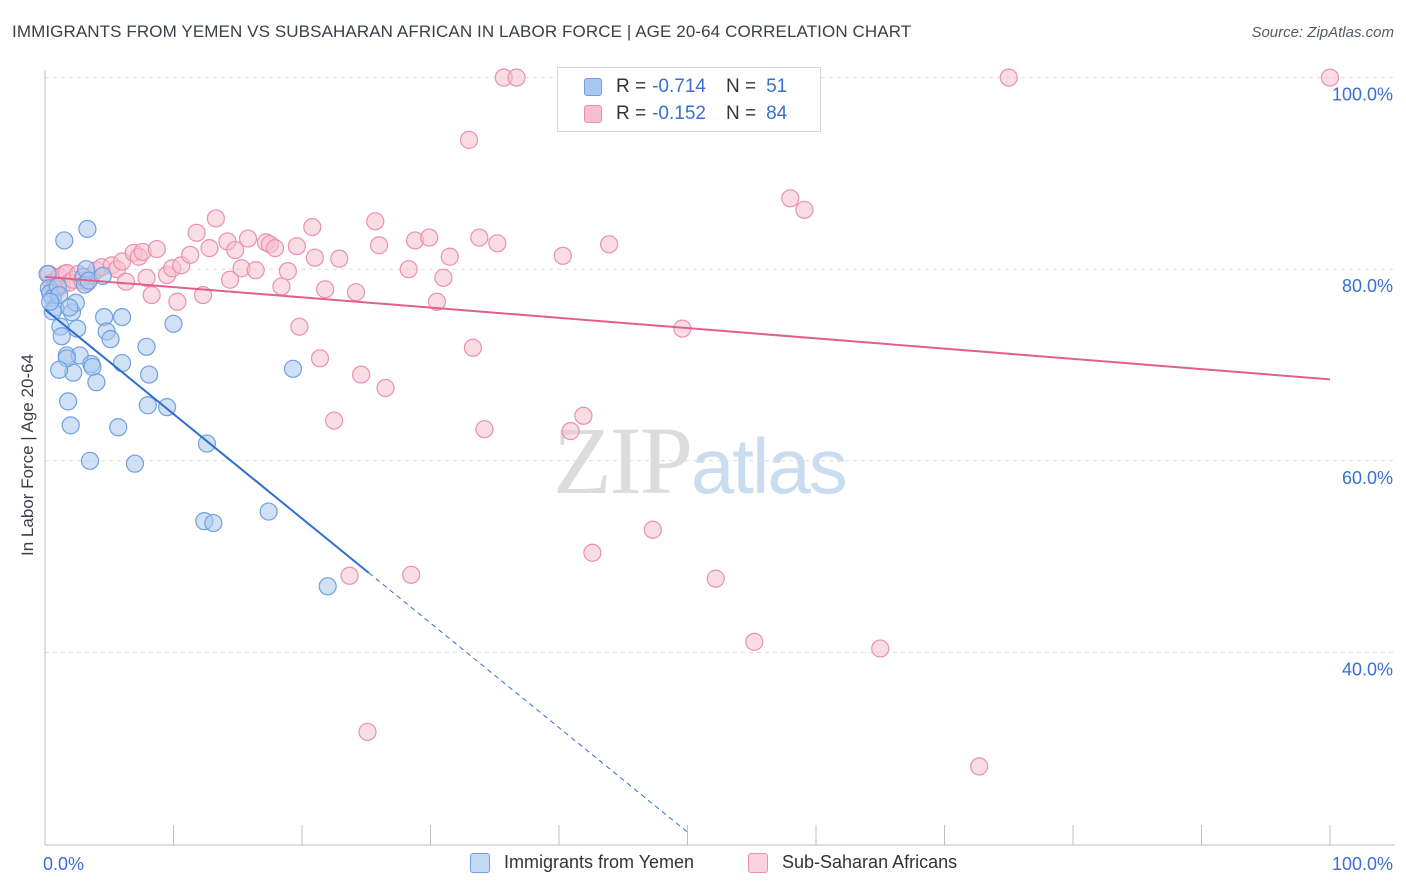  Describe the element at coordinates (679, 86) in the screenshot. I see `legend-r-value: -0.714` at that location.